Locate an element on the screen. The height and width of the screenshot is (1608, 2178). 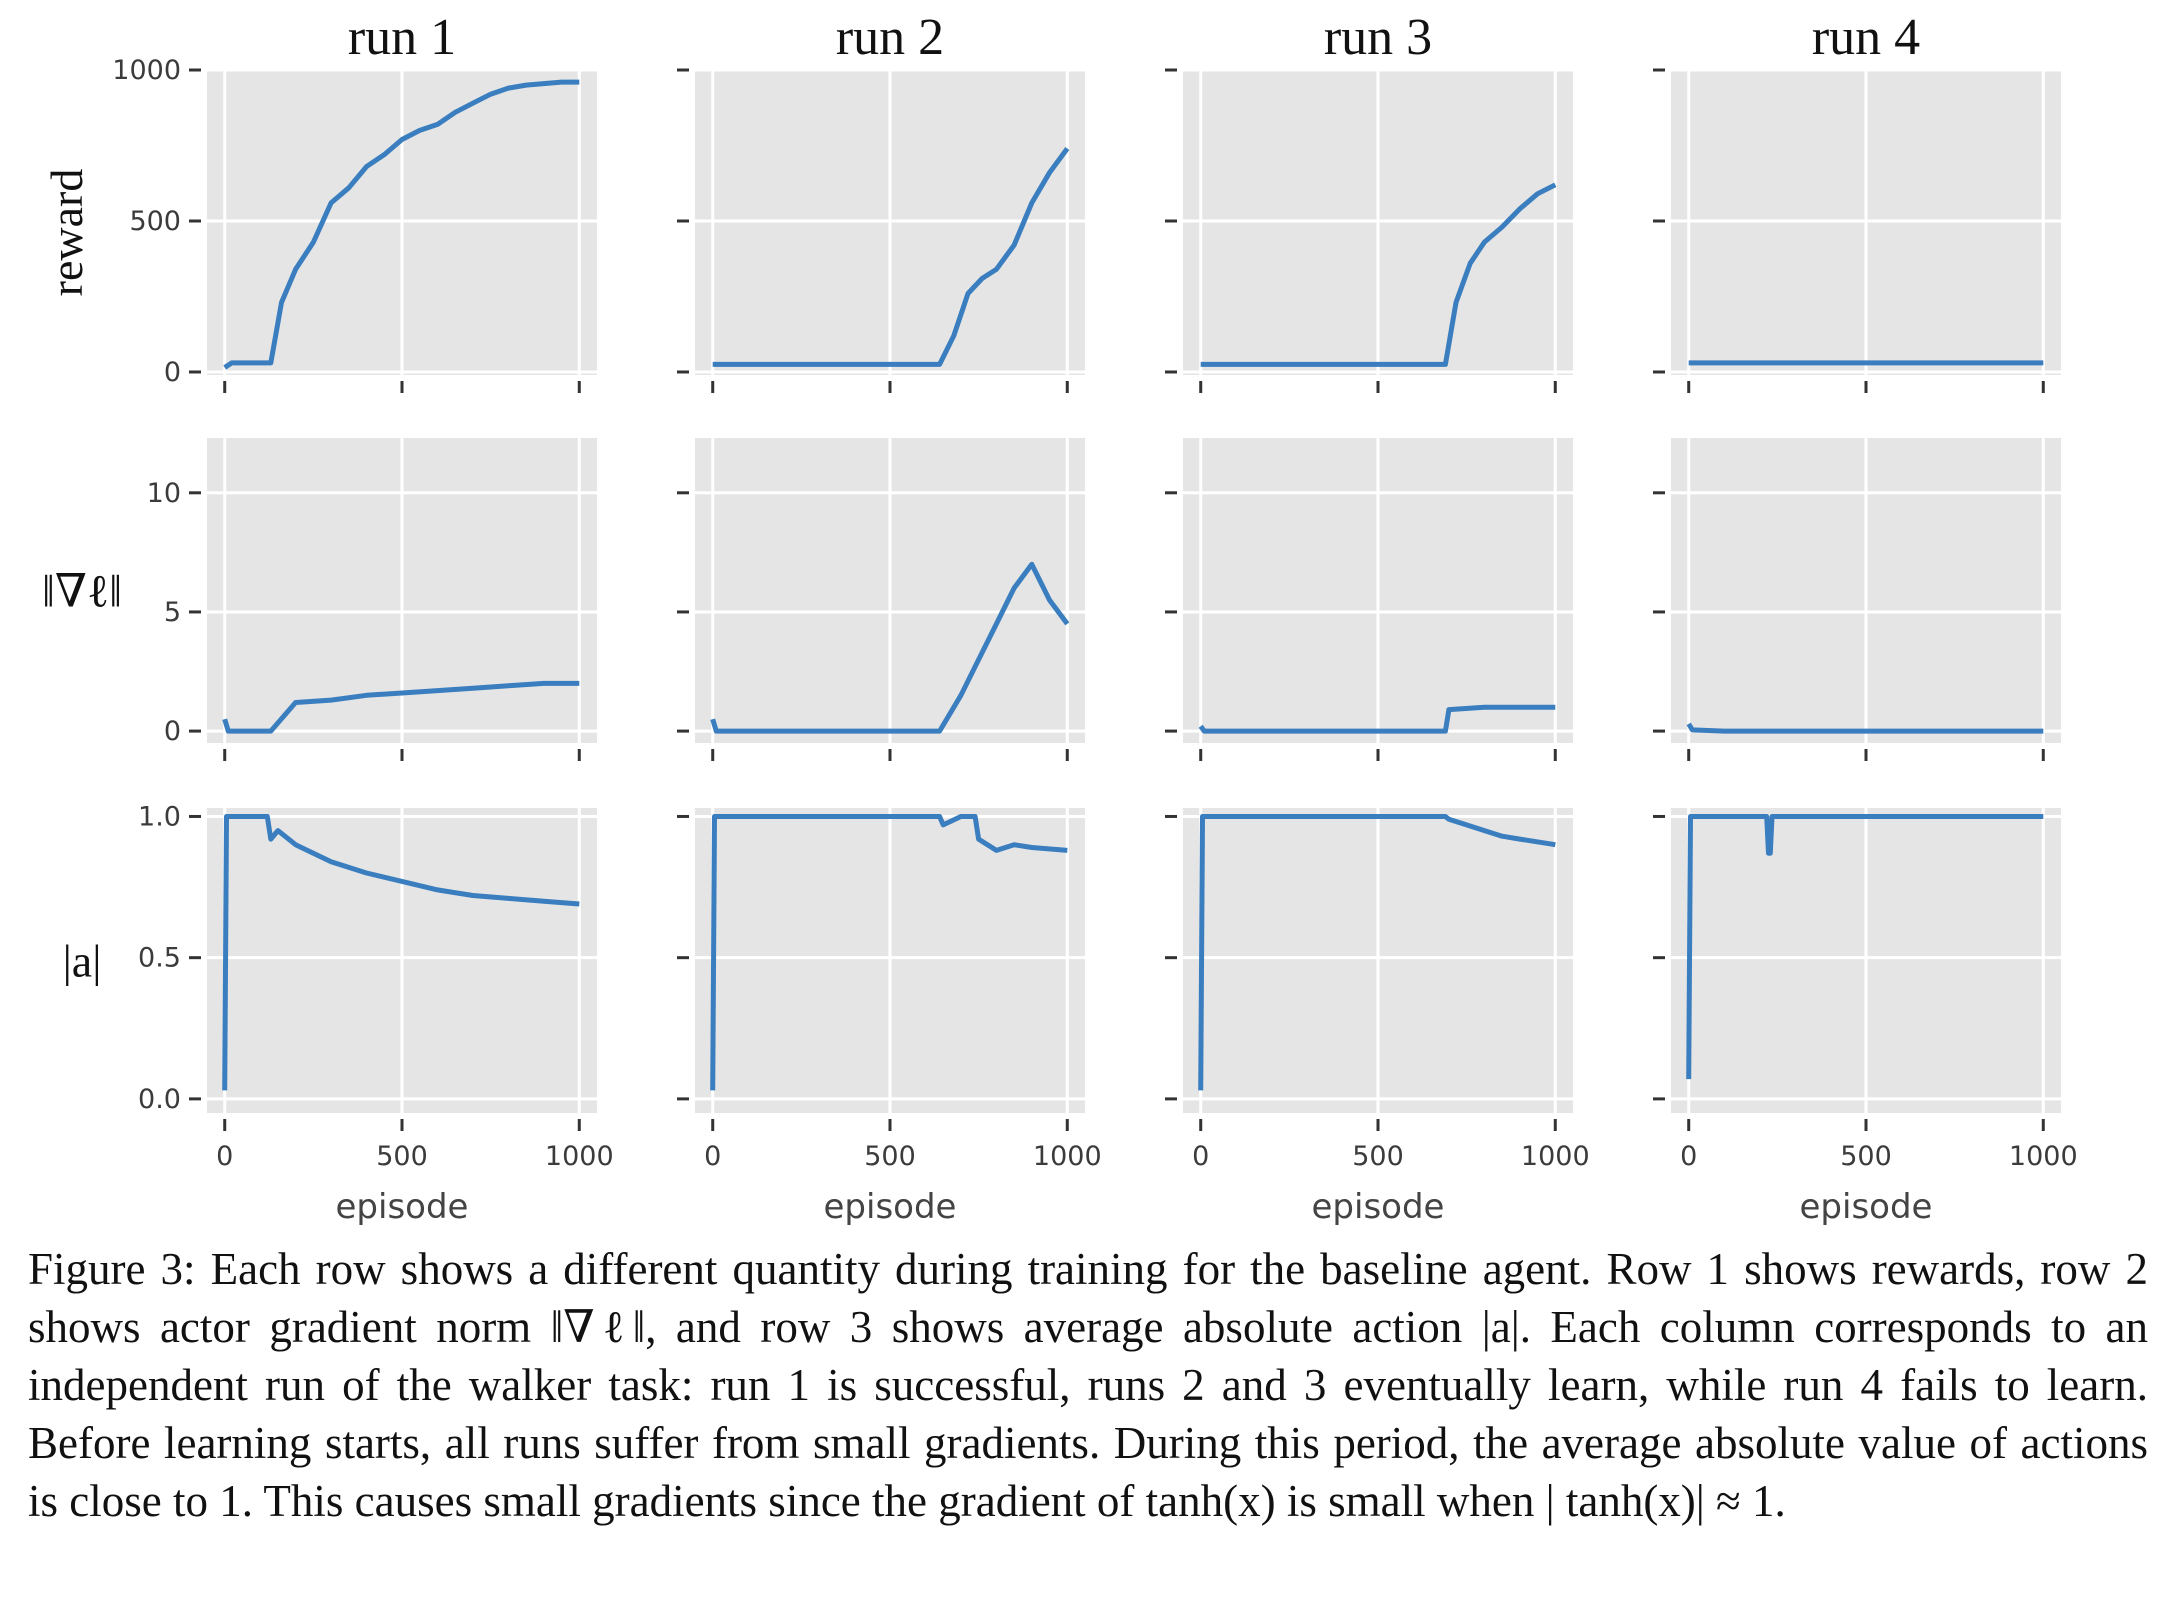
subplot-r3-c4: 0 500 1000 episode is located at coordinates (1865, 1017).